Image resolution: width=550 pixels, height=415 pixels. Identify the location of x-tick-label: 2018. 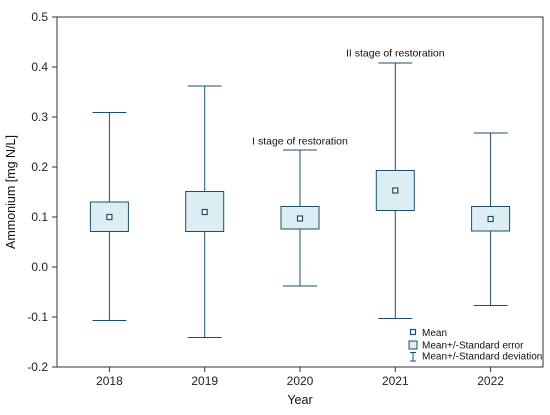
(109, 381).